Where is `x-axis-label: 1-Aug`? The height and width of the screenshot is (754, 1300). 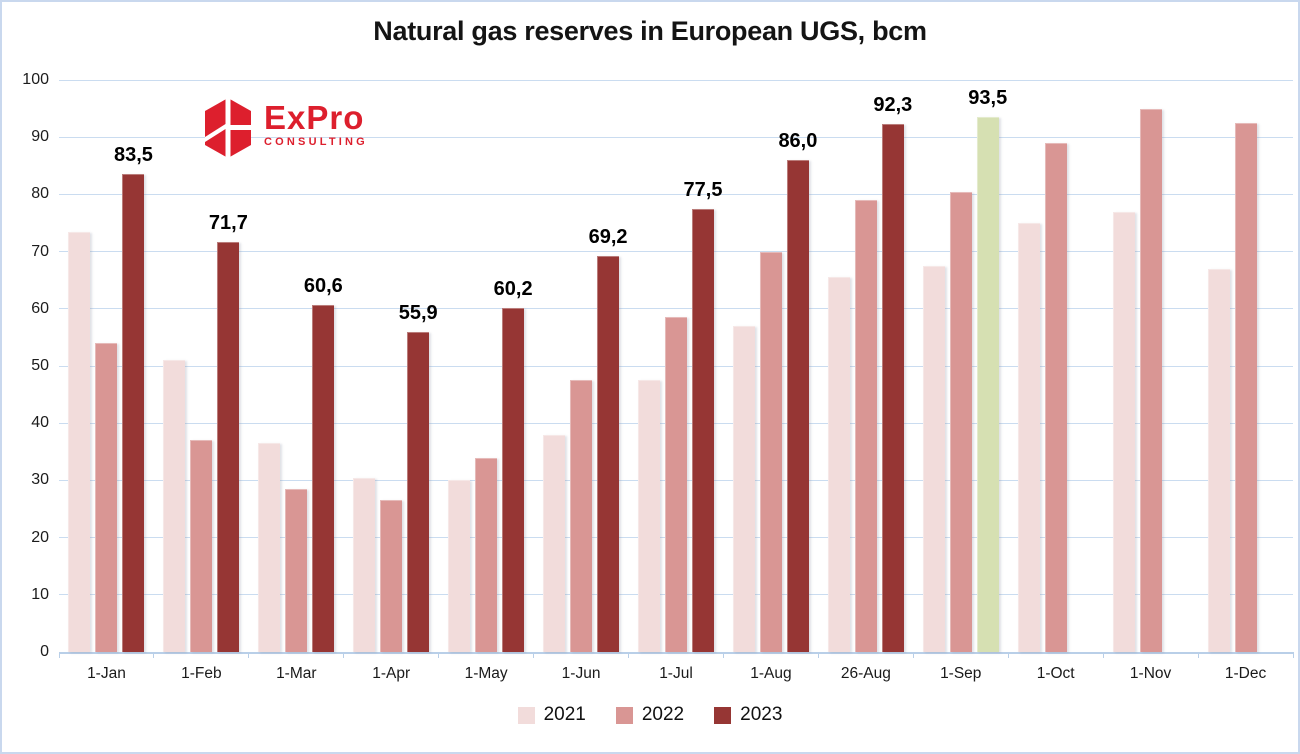 x-axis-label: 1-Aug is located at coordinates (771, 673).